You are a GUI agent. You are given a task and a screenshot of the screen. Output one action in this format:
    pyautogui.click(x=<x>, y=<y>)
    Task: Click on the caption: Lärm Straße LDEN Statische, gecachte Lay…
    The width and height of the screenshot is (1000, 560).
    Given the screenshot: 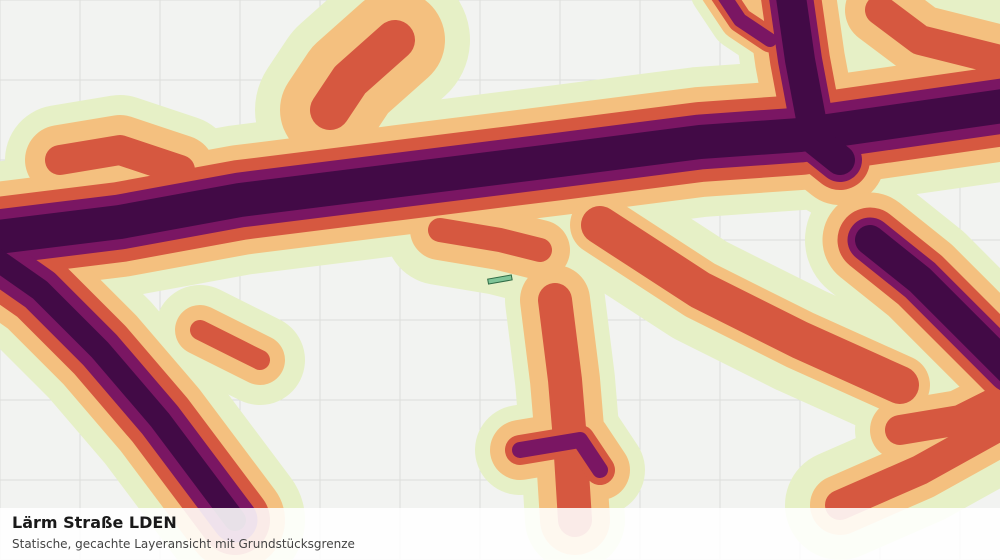 What is the action you would take?
    pyautogui.click(x=500, y=534)
    